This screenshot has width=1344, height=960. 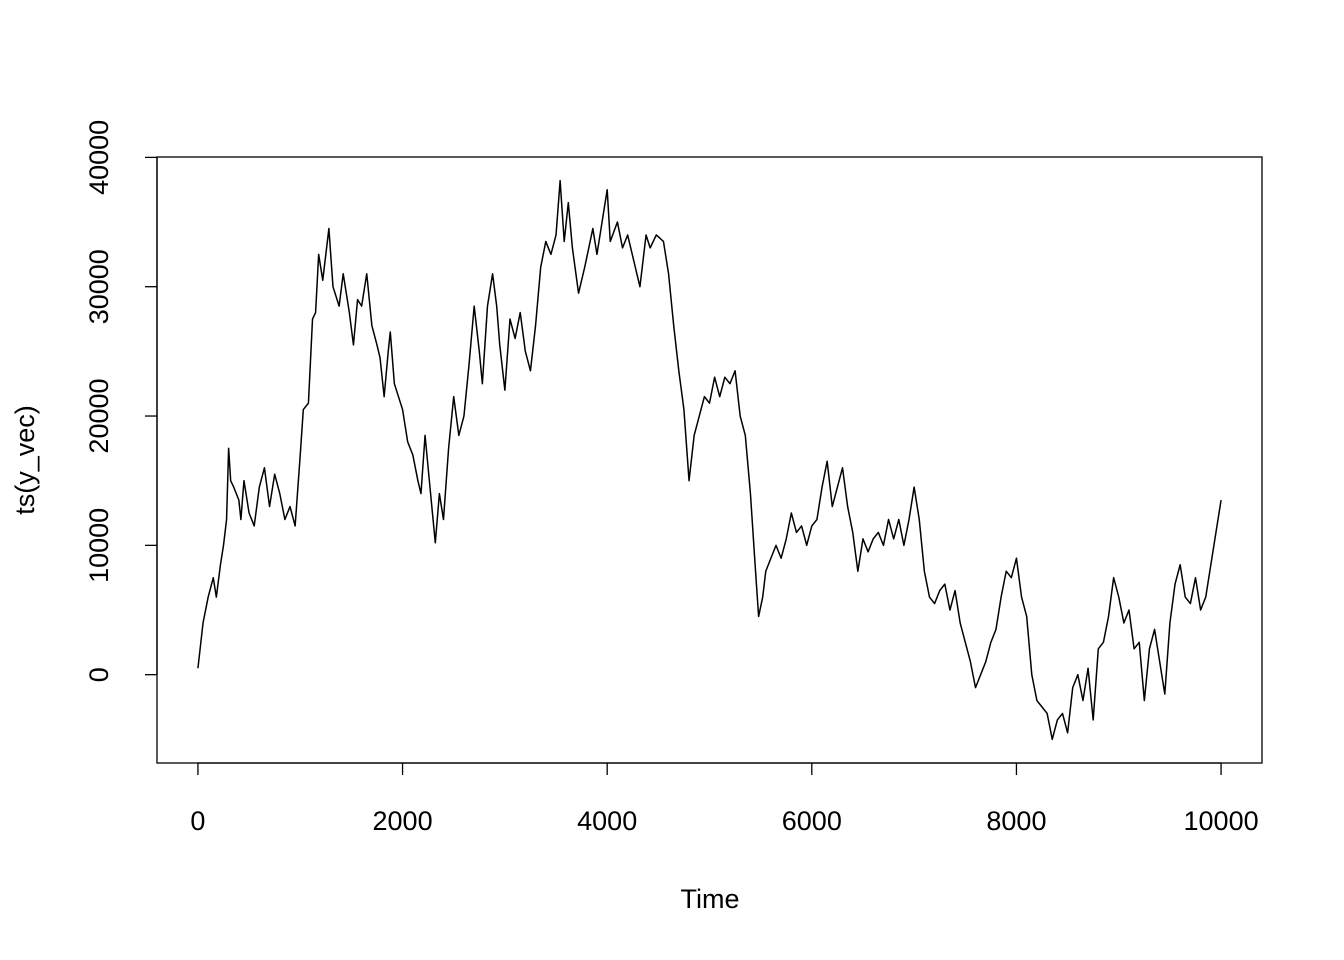 What do you see at coordinates (812, 821) in the screenshot?
I see `x-tick-label: 6000` at bounding box center [812, 821].